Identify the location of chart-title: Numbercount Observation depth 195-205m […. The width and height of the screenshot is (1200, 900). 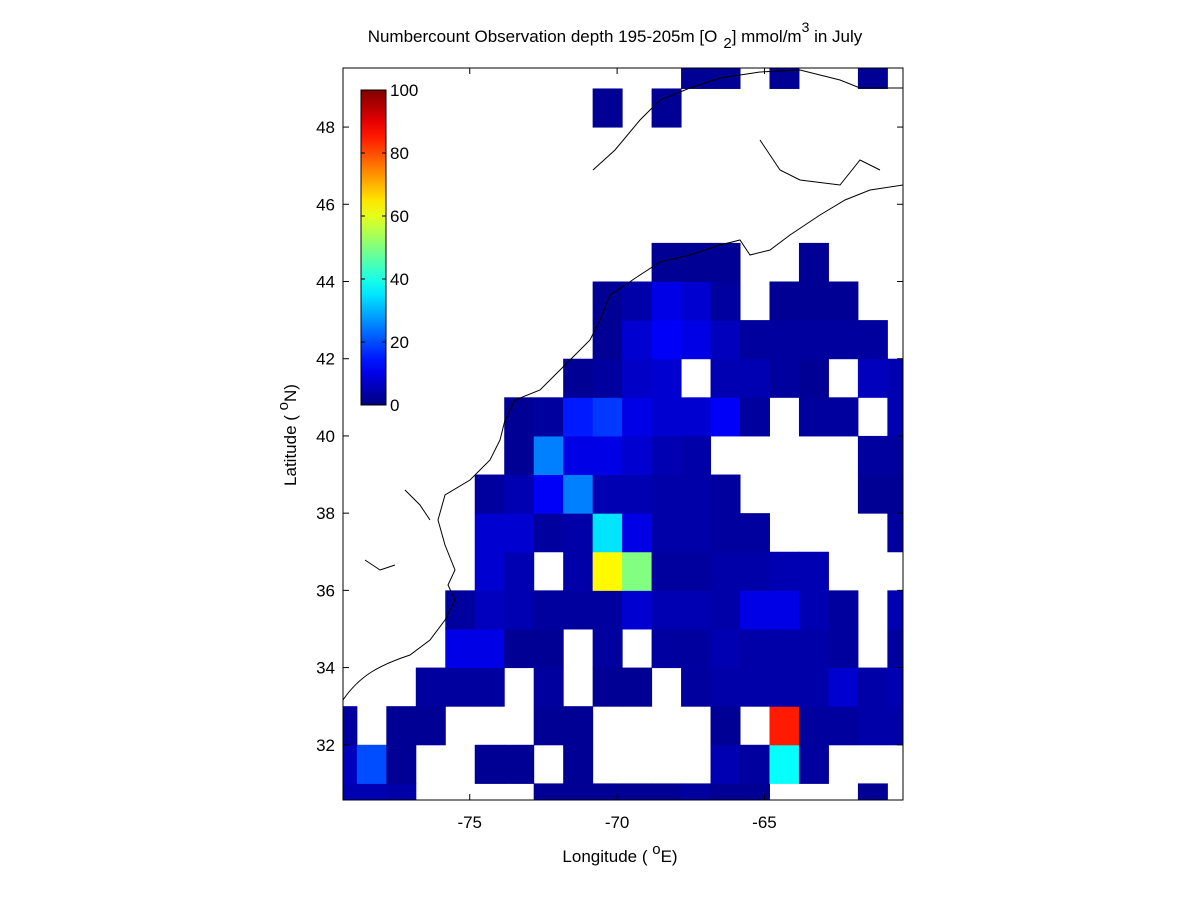
(615, 35).